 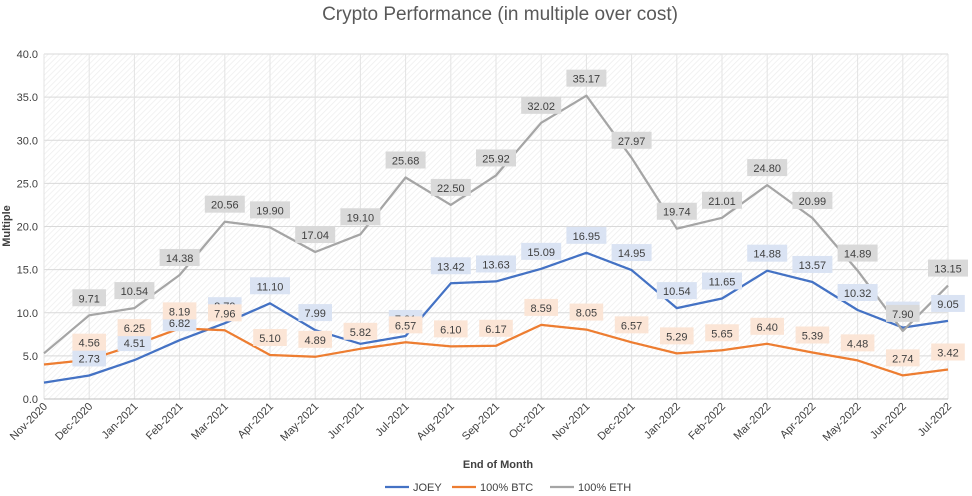 I want to click on data-label-text: 13.15, so click(x=948, y=270).